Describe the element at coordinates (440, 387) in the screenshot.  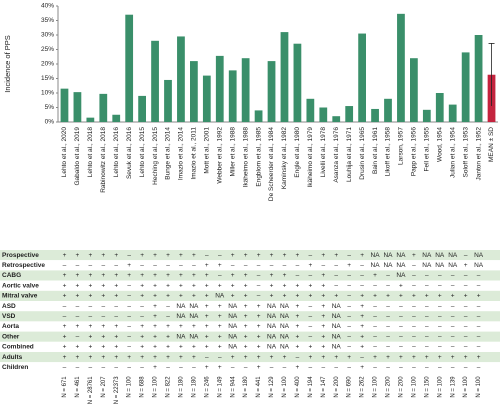
I see `n-label: N = 100` at that location.